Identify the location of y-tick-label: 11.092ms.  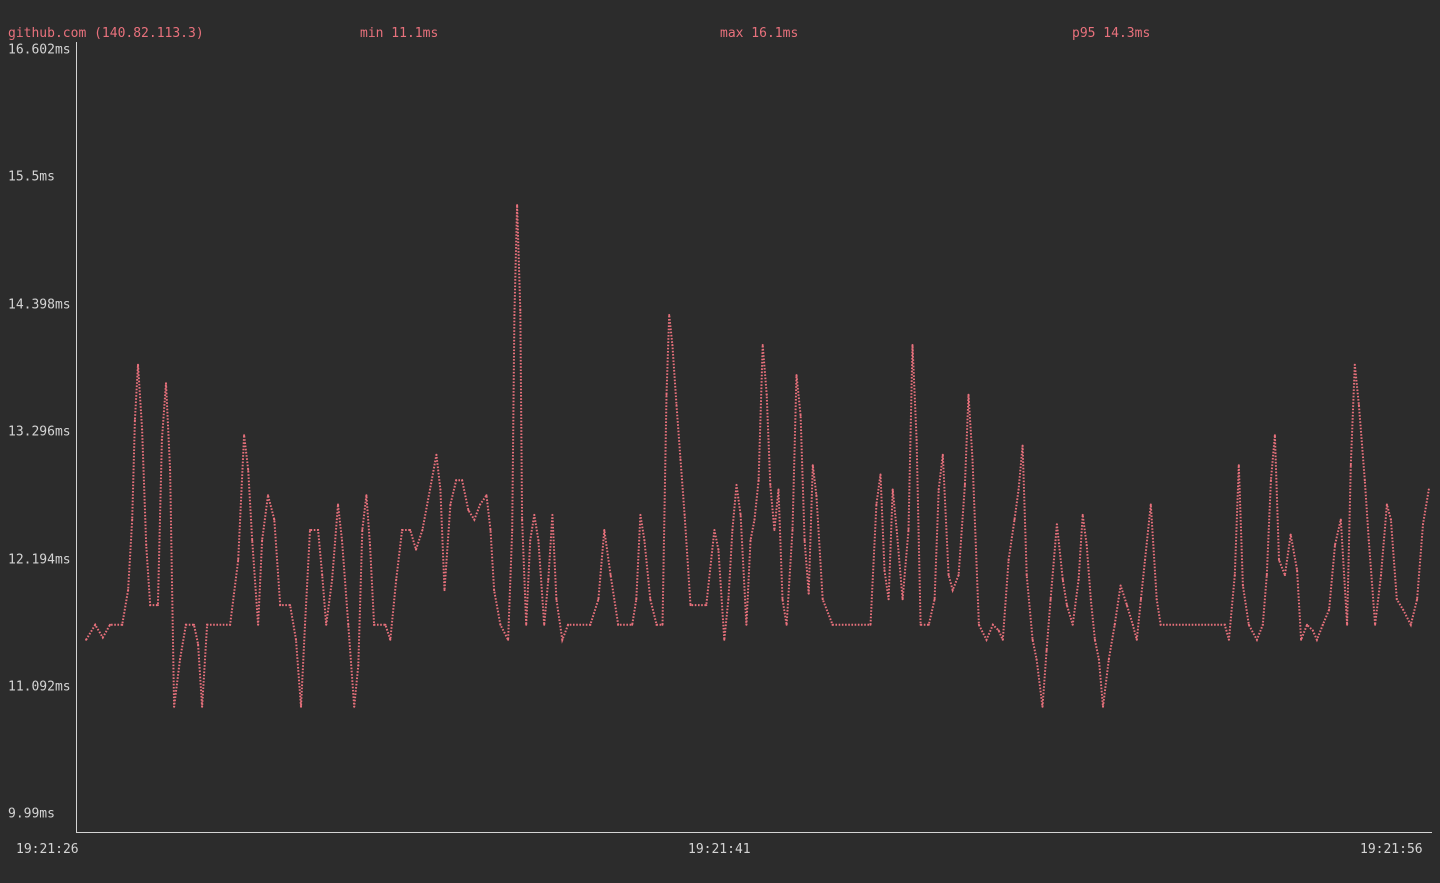
(39, 687).